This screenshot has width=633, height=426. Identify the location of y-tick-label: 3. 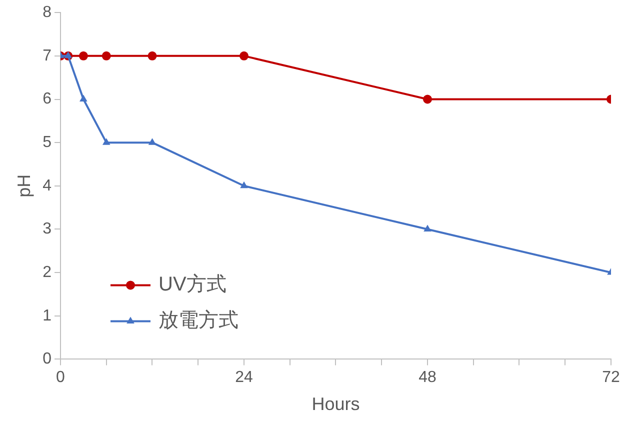
(47, 229).